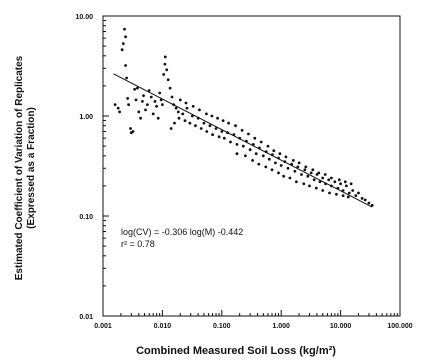  I want to click on y-tick-label: 0.10, so click(86, 217).